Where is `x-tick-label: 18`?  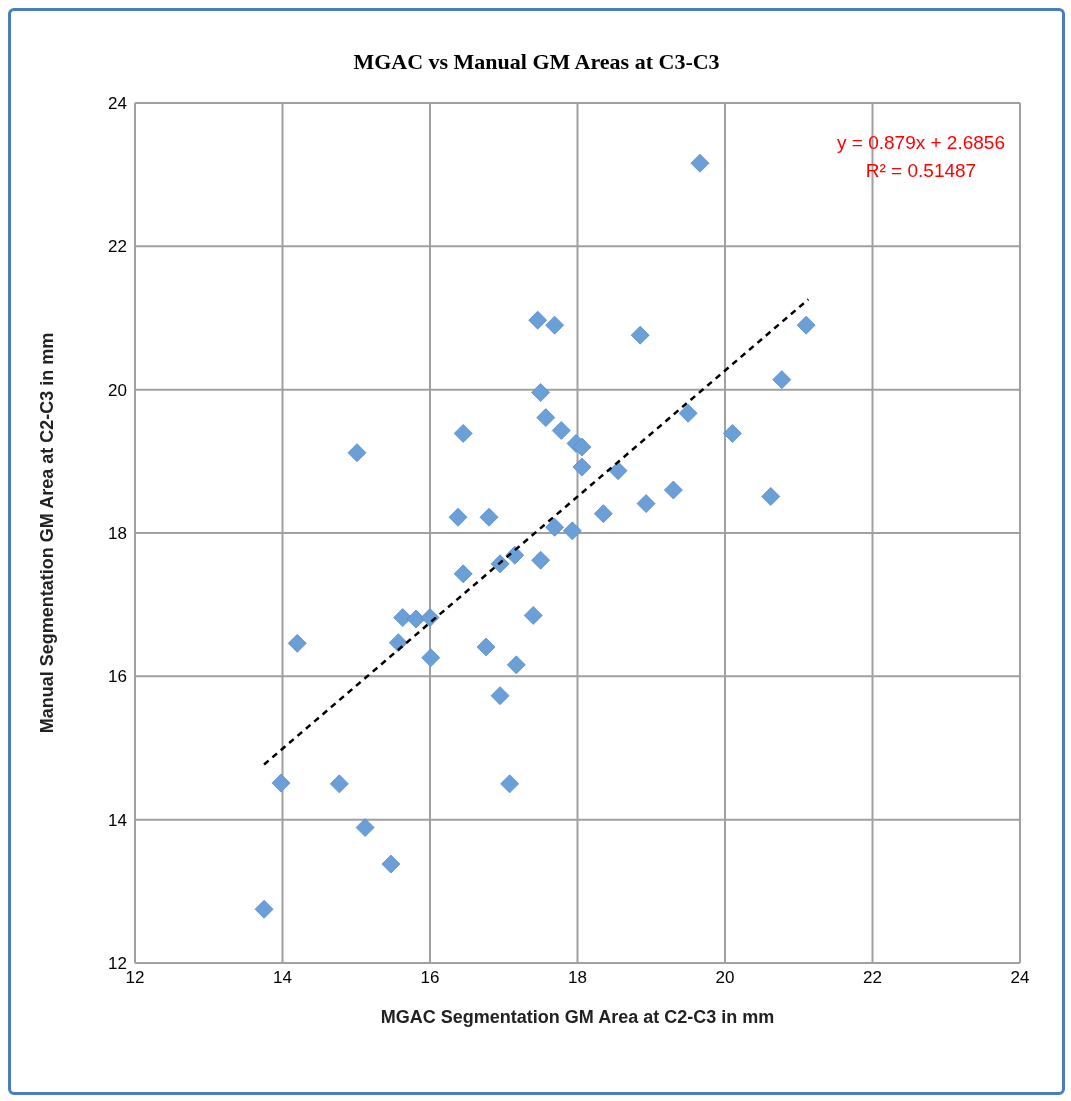
x-tick-label: 18 is located at coordinates (577, 978).